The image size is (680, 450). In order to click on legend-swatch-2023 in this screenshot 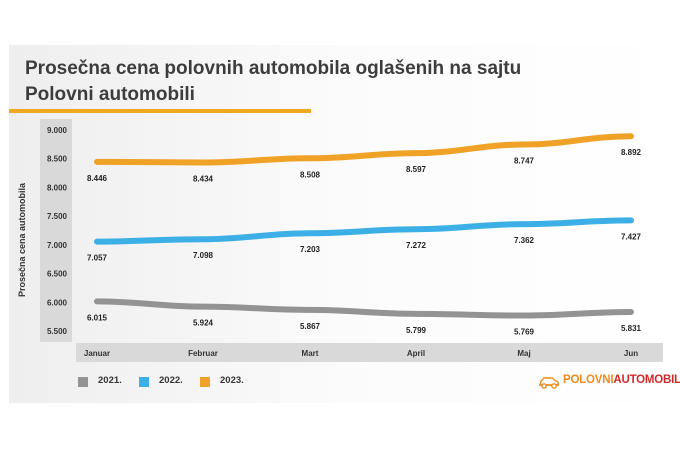, I will do `click(205, 382)`.